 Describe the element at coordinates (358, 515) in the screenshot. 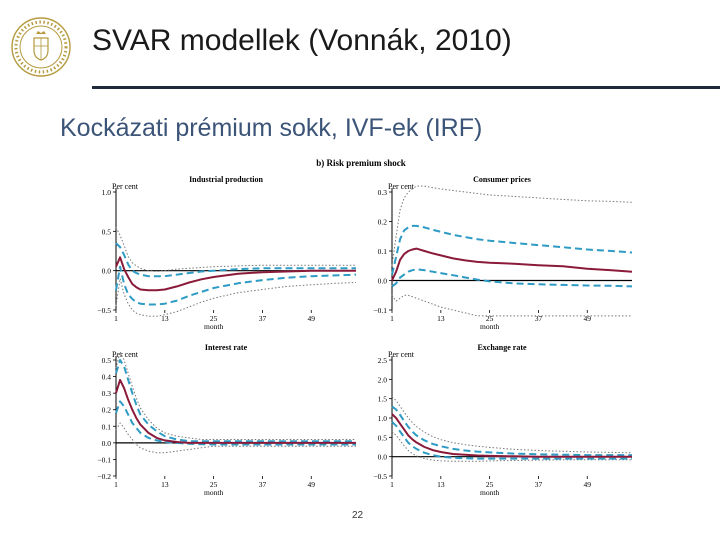

I see `page-number: 22` at that location.